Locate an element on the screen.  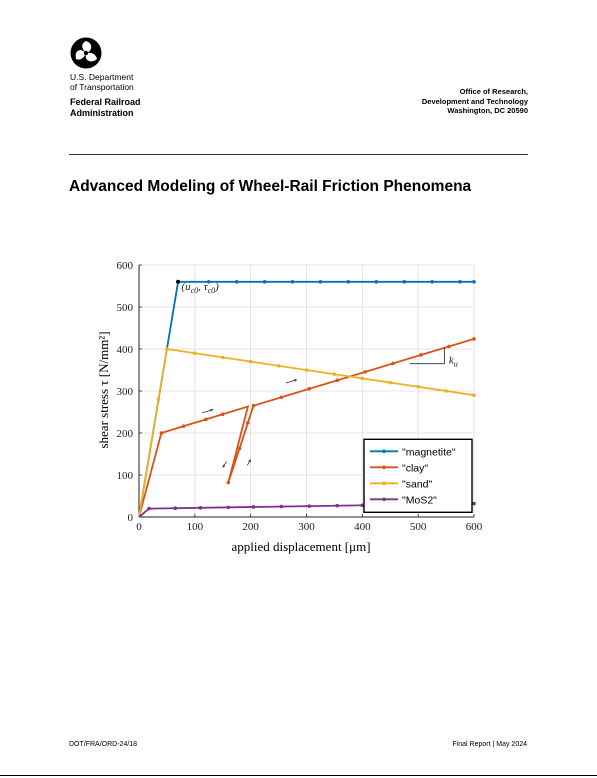
y-tick-label: 400 is located at coordinates (125, 350).